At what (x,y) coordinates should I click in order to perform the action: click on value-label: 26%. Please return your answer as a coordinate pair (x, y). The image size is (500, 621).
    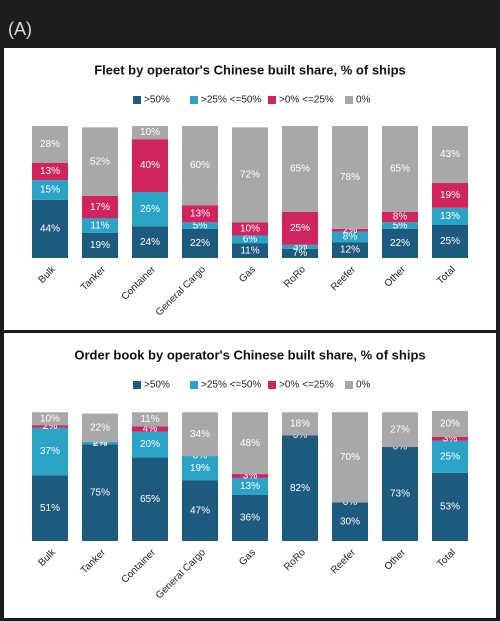
    Looking at the image, I should click on (150, 209).